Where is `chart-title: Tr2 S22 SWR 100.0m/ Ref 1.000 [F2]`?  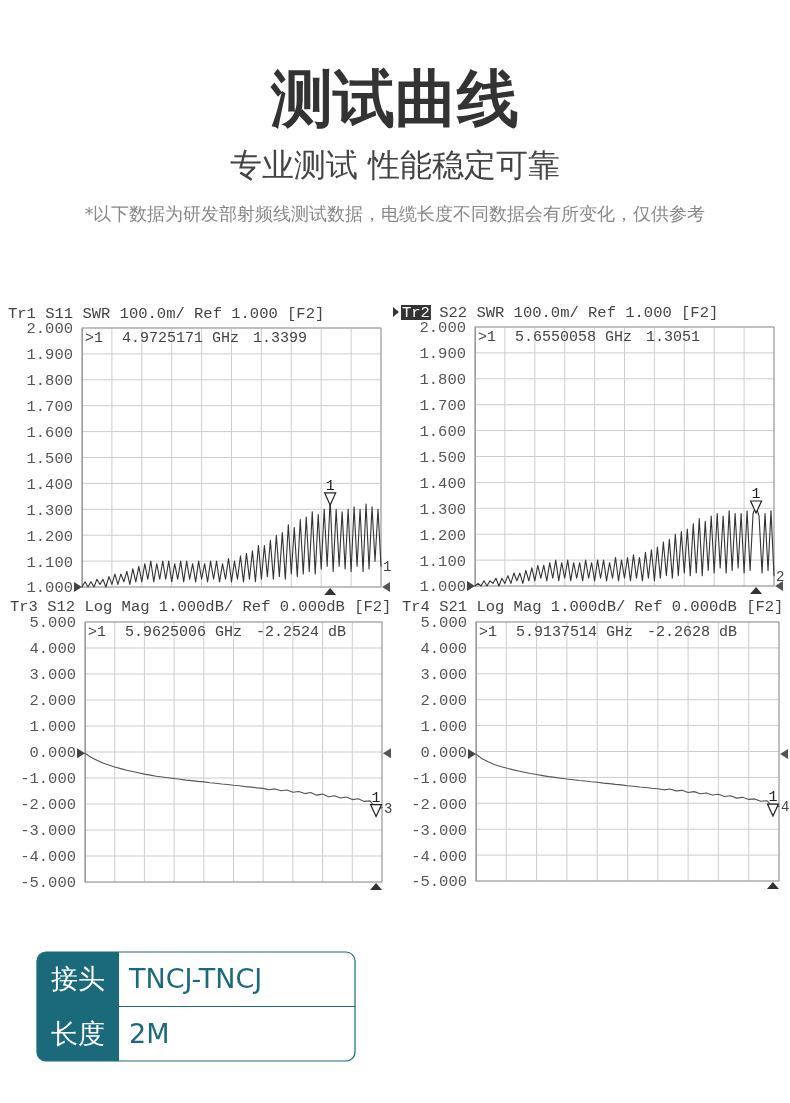
chart-title: Tr2 S22 SWR 100.0m/ Ref 1.000 [F2] is located at coordinates (560, 313).